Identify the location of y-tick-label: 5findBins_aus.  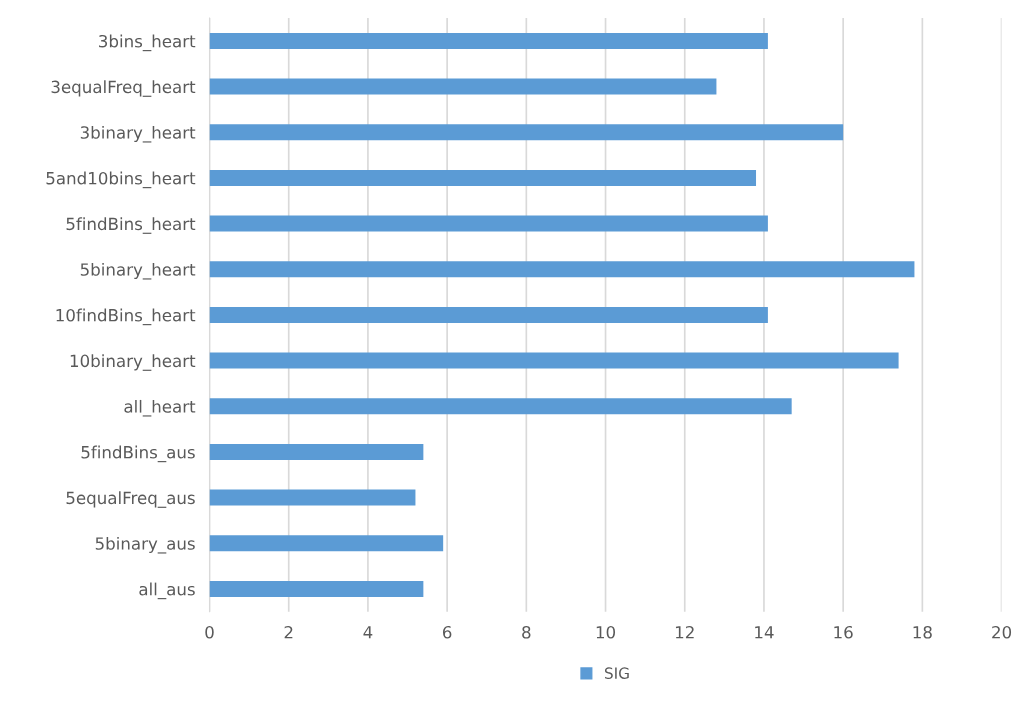
(138, 454).